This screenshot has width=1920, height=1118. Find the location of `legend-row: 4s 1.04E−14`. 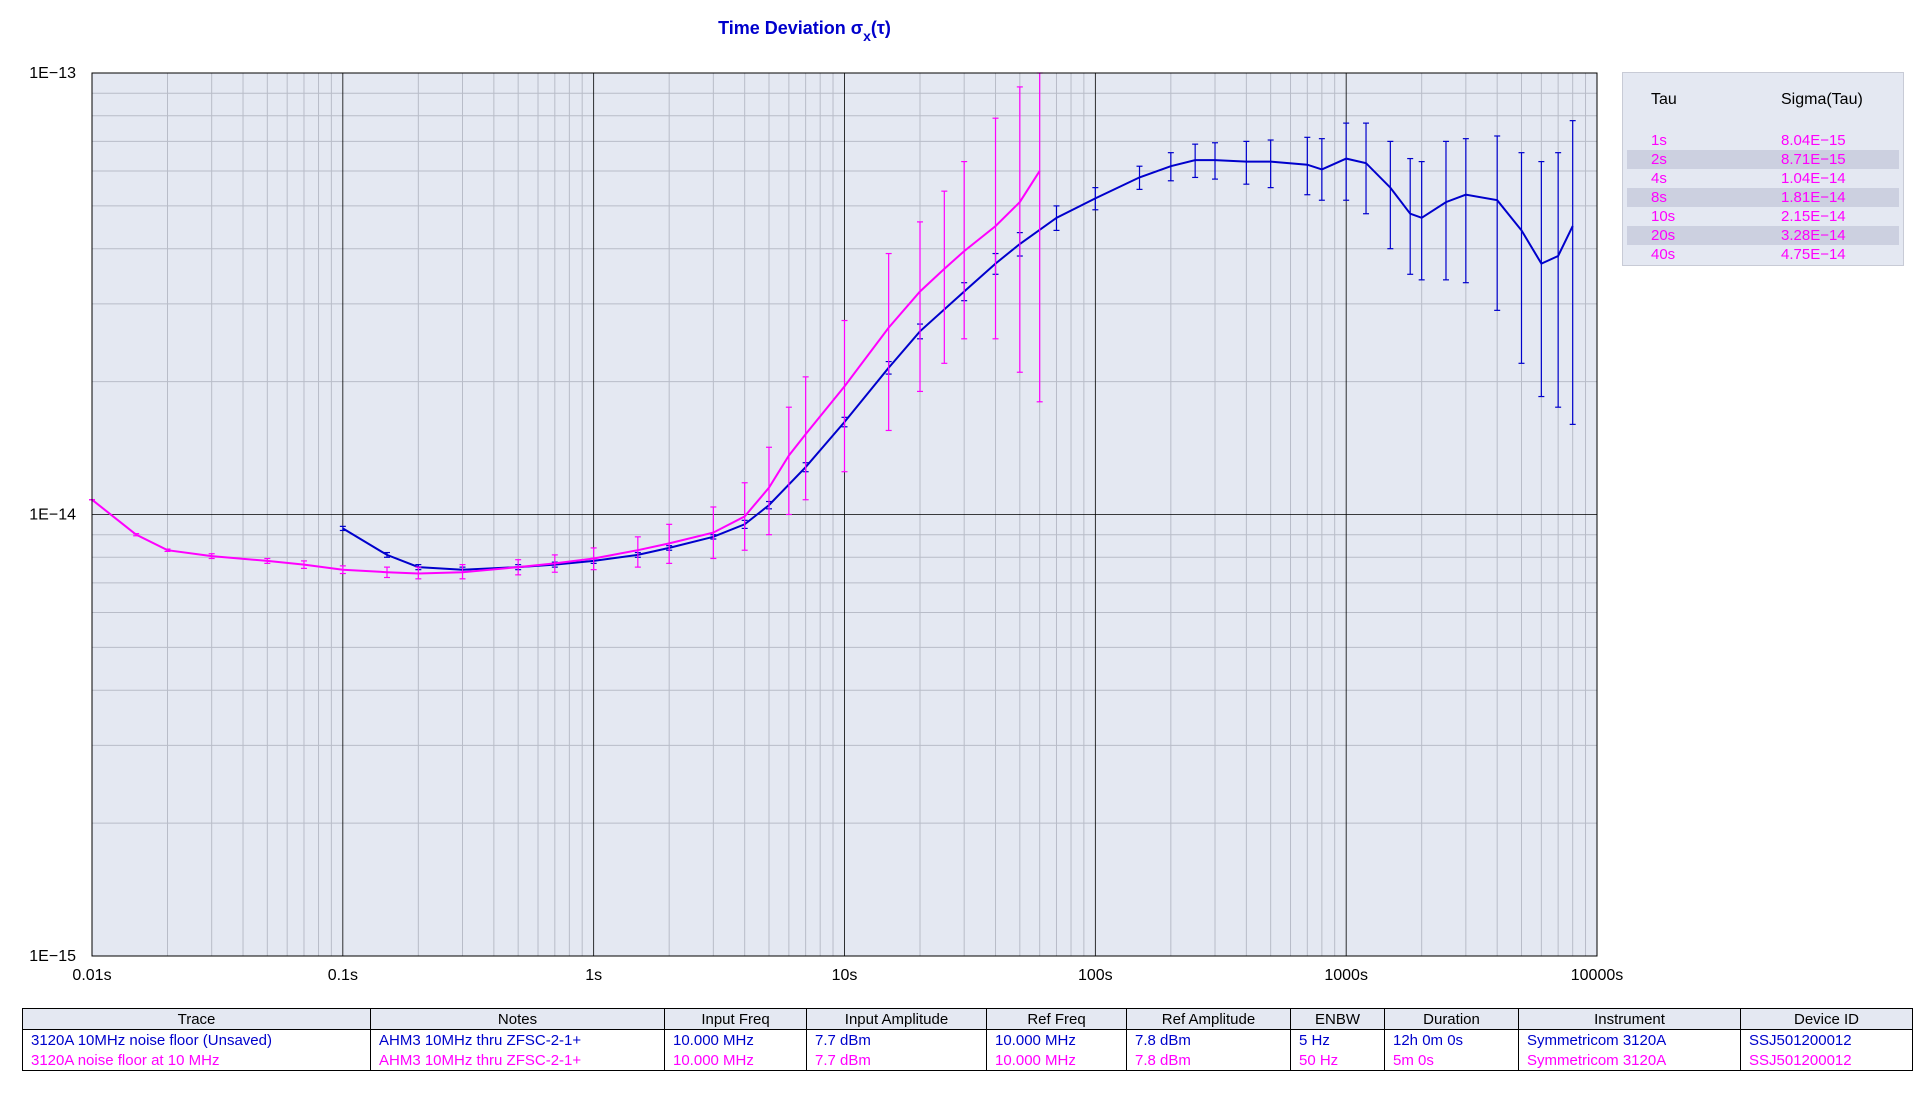

legend-row: 4s 1.04E−14 is located at coordinates (1763, 178).